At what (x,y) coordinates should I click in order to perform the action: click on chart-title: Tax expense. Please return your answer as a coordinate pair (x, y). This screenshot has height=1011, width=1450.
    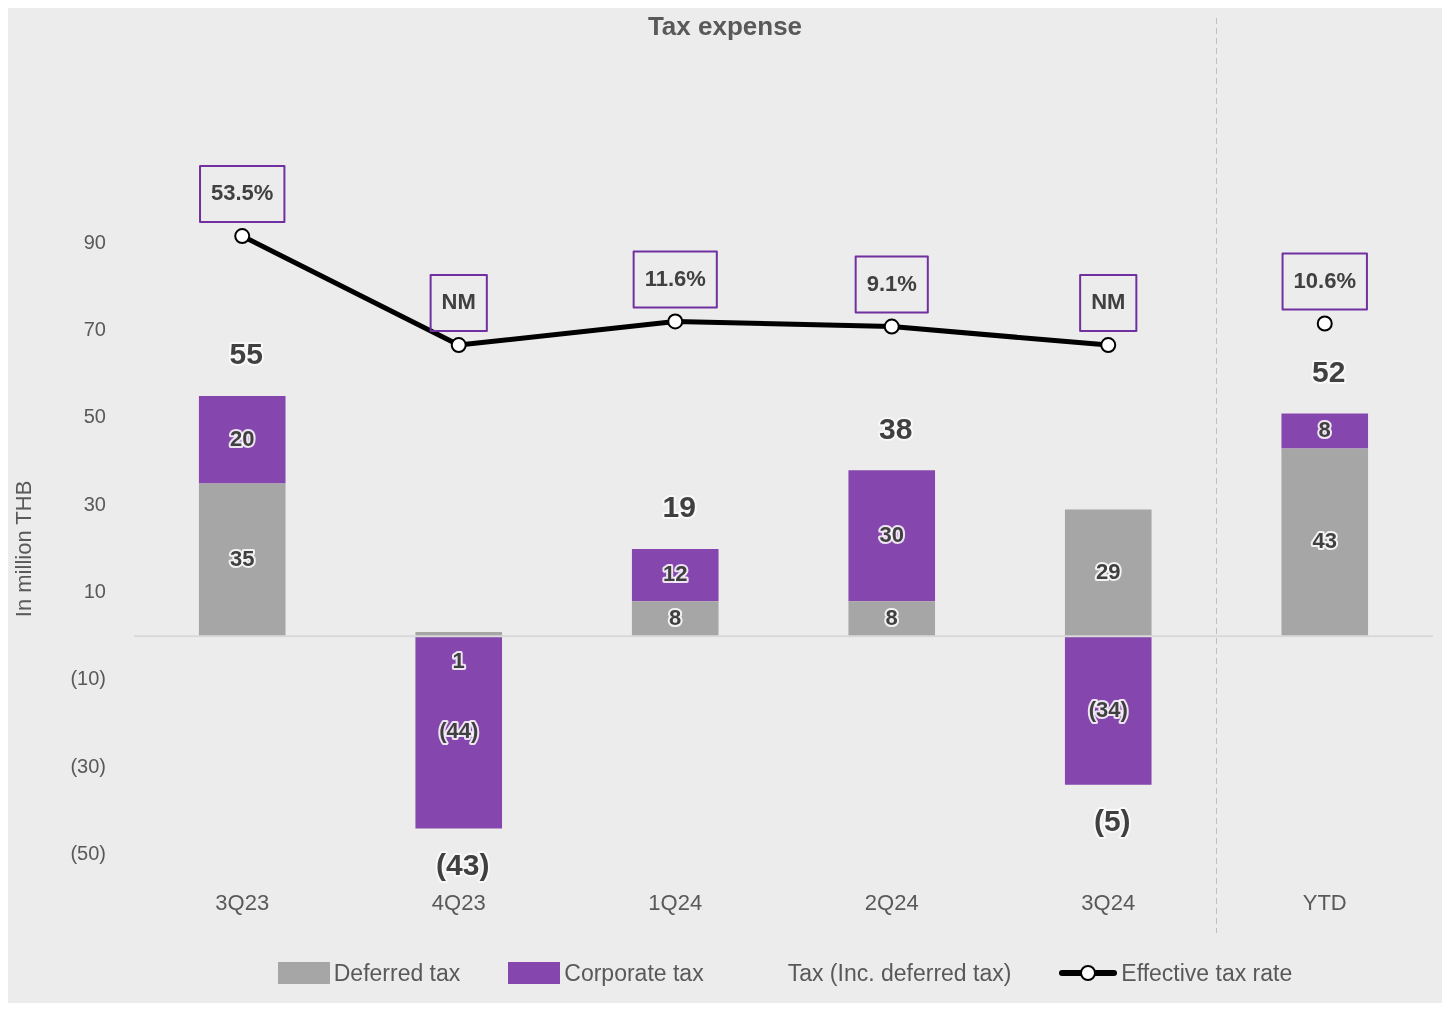
    Looking at the image, I should click on (725, 25).